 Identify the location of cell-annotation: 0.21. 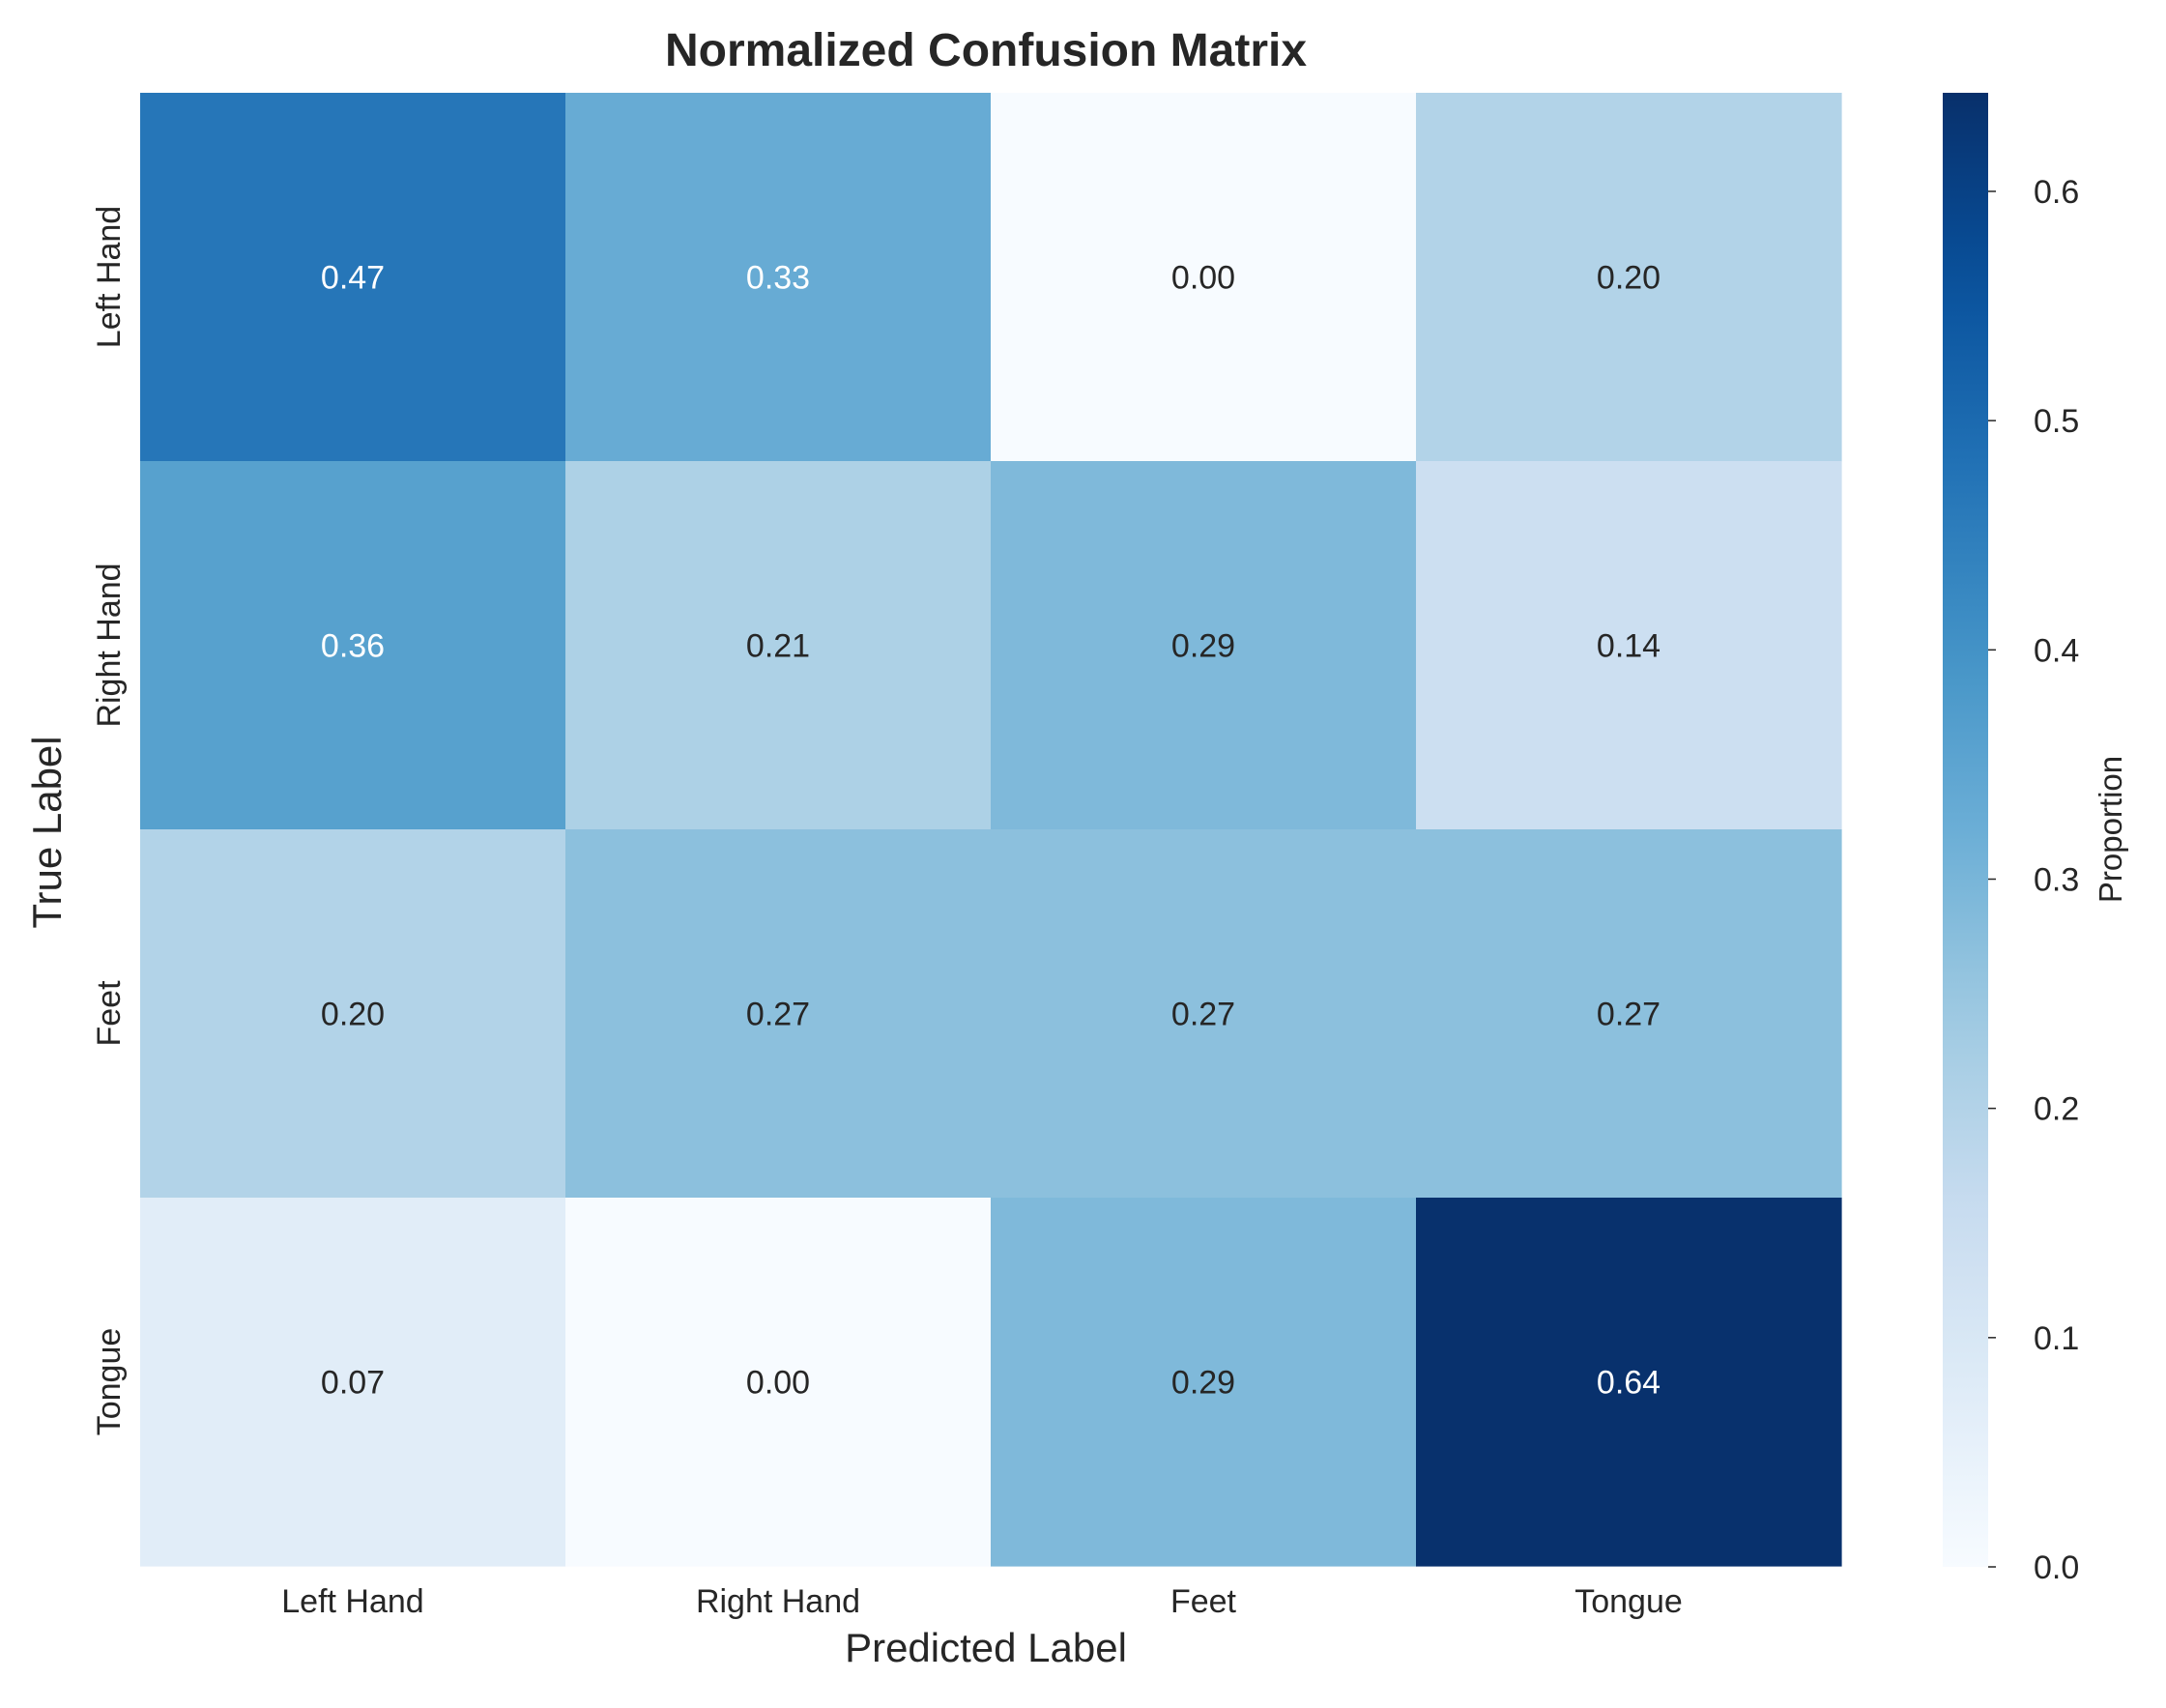
(778, 646).